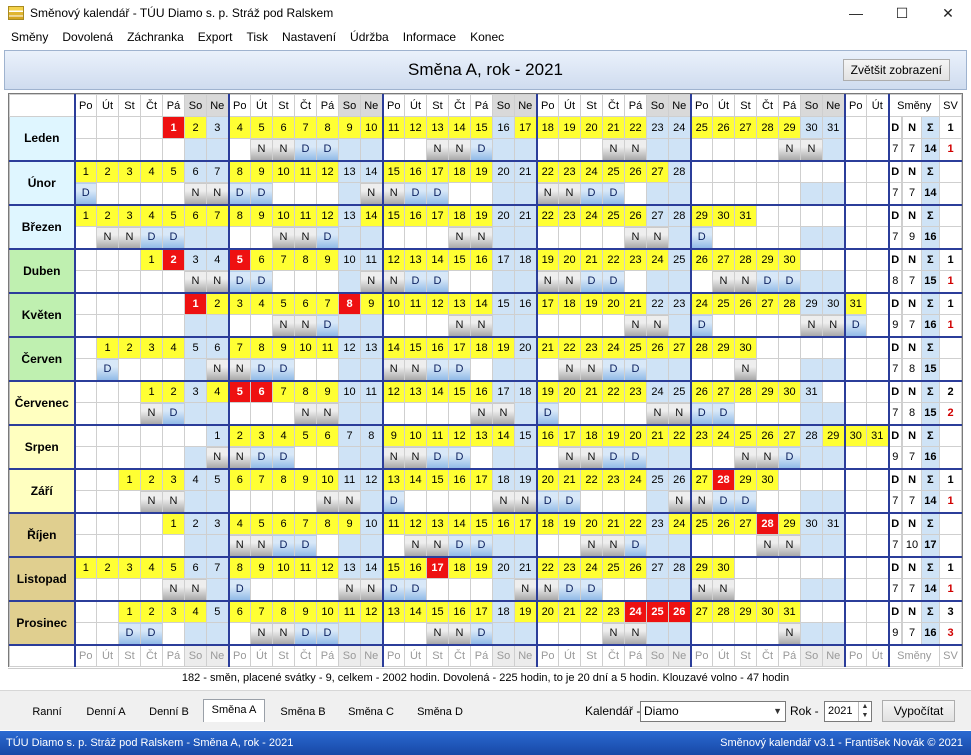 The width and height of the screenshot is (971, 755). What do you see at coordinates (369, 36) in the screenshot?
I see `menu-udrzba: Údržba` at bounding box center [369, 36].